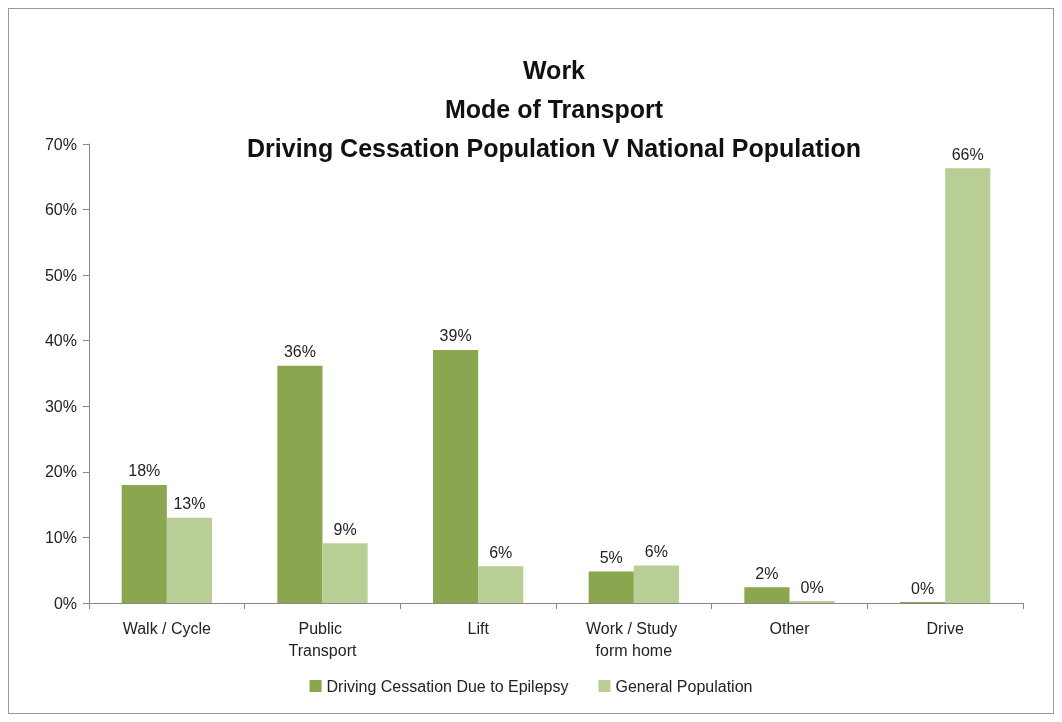 The image size is (1062, 722). What do you see at coordinates (790, 628) in the screenshot?
I see `x-tick-label: Other` at bounding box center [790, 628].